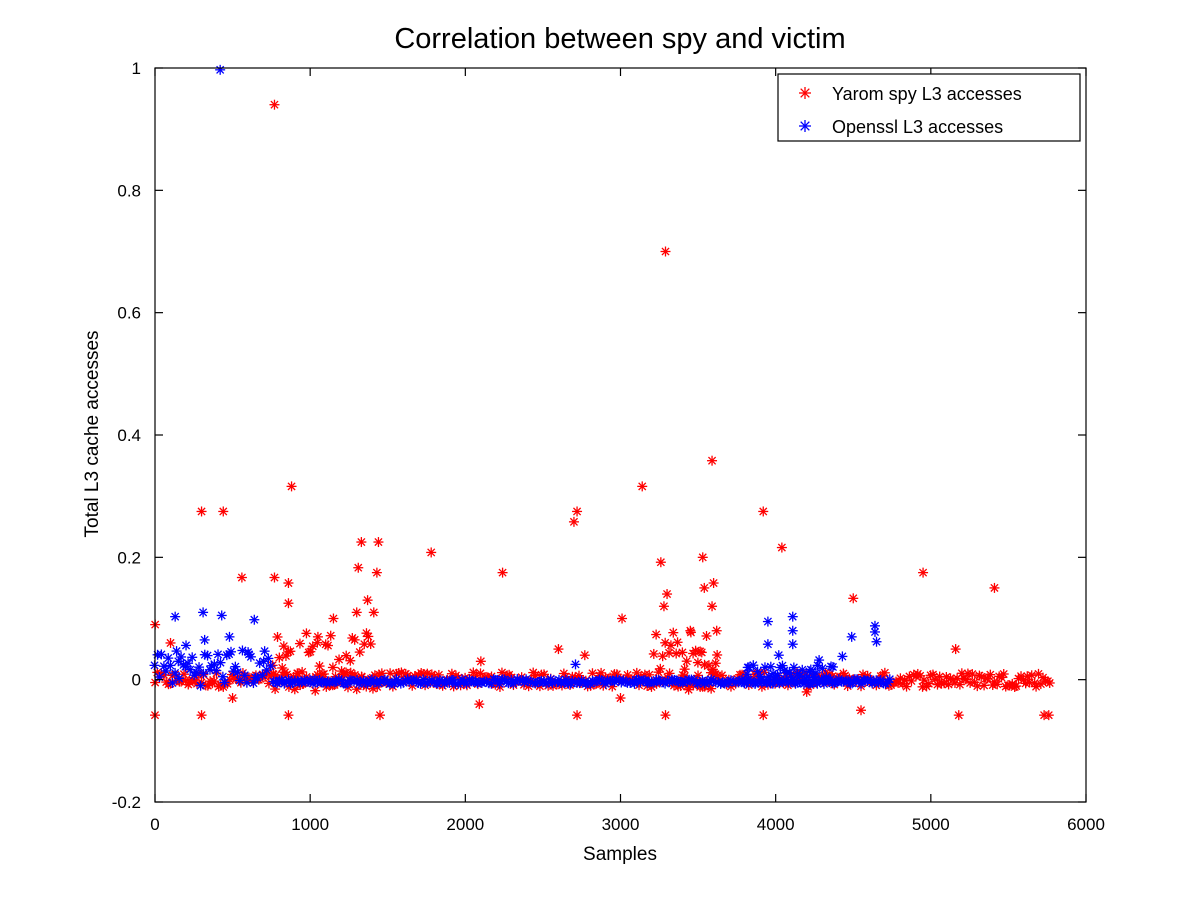  Describe the element at coordinates (917, 127) in the screenshot. I see `legend-label-openssl: Openssl L3 accesses` at that location.